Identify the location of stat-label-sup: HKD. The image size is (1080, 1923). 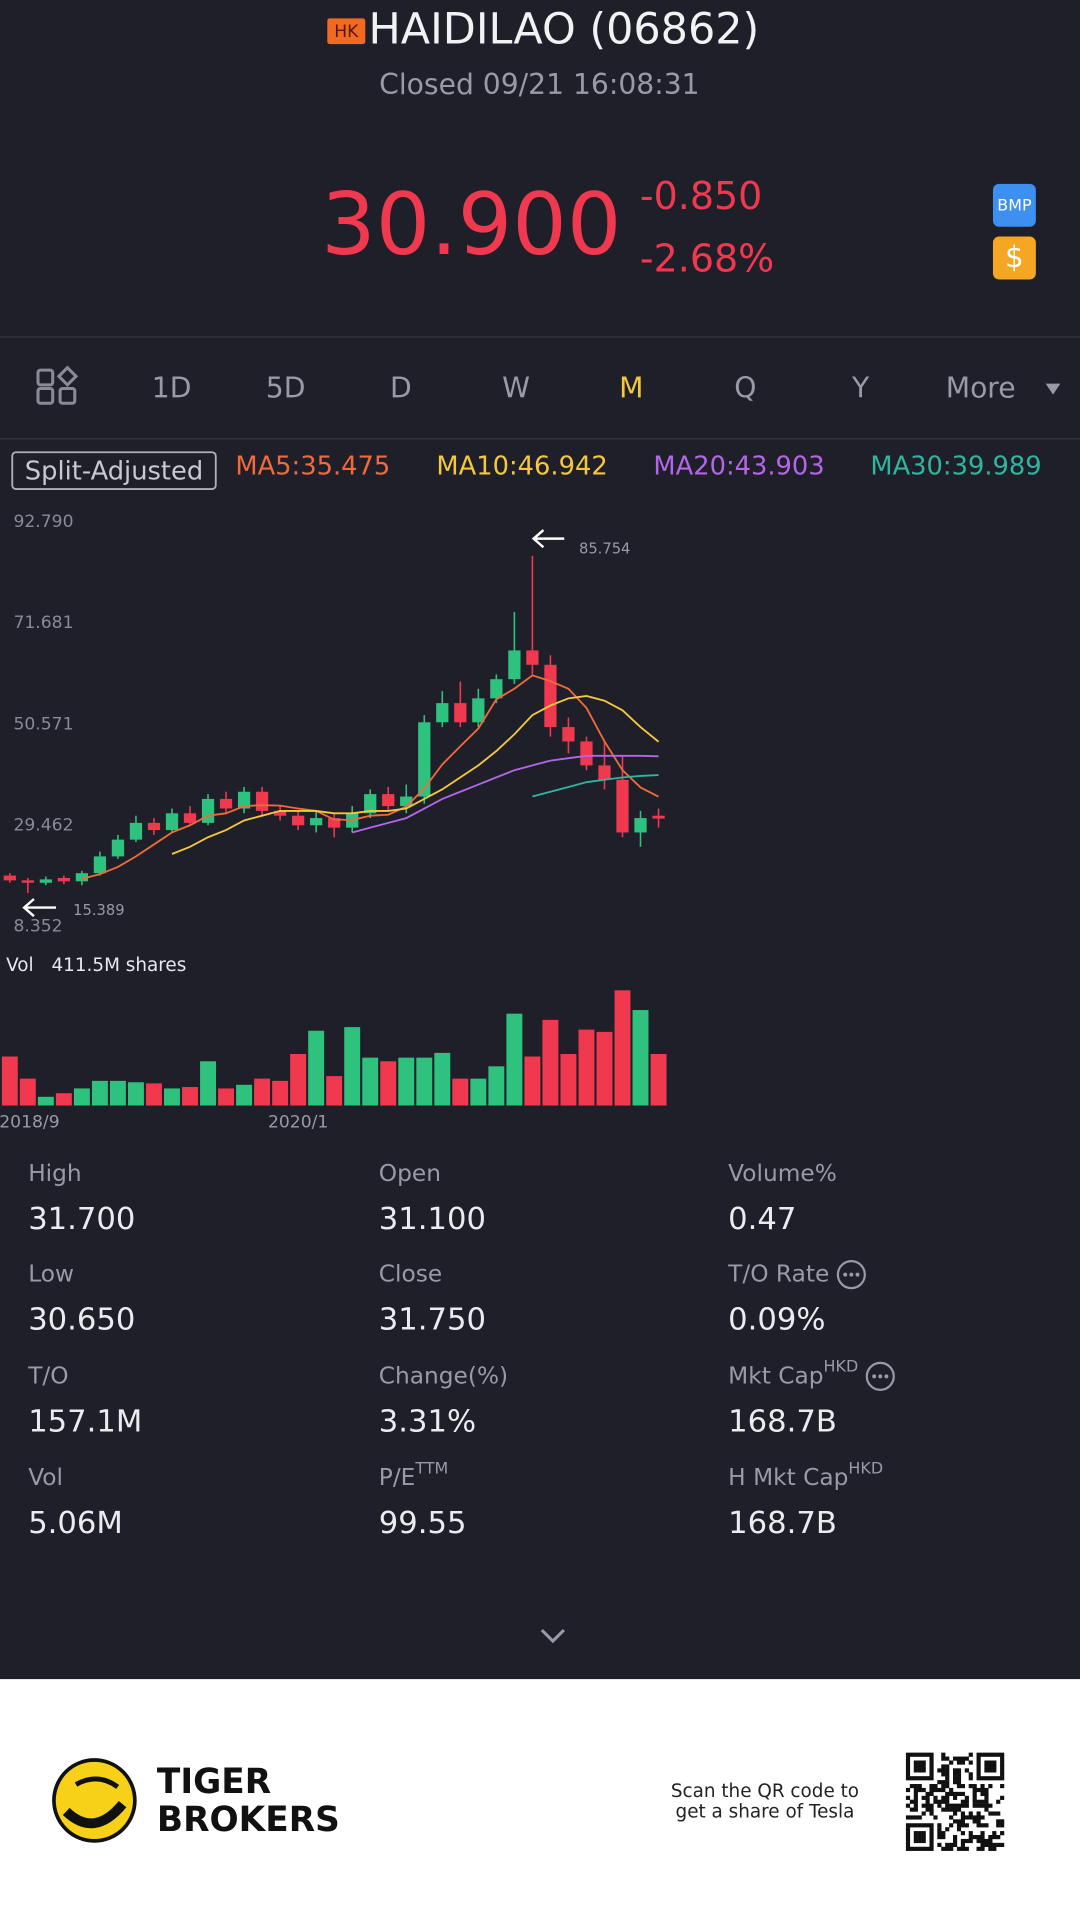
(841, 1365).